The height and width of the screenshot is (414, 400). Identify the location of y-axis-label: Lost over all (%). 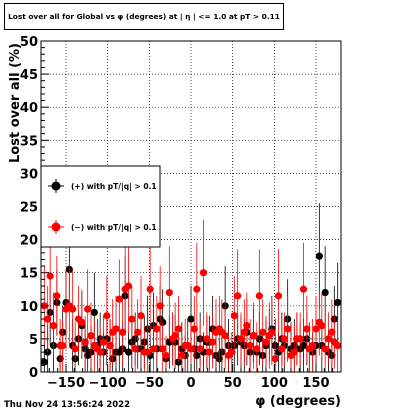
(15, 103).